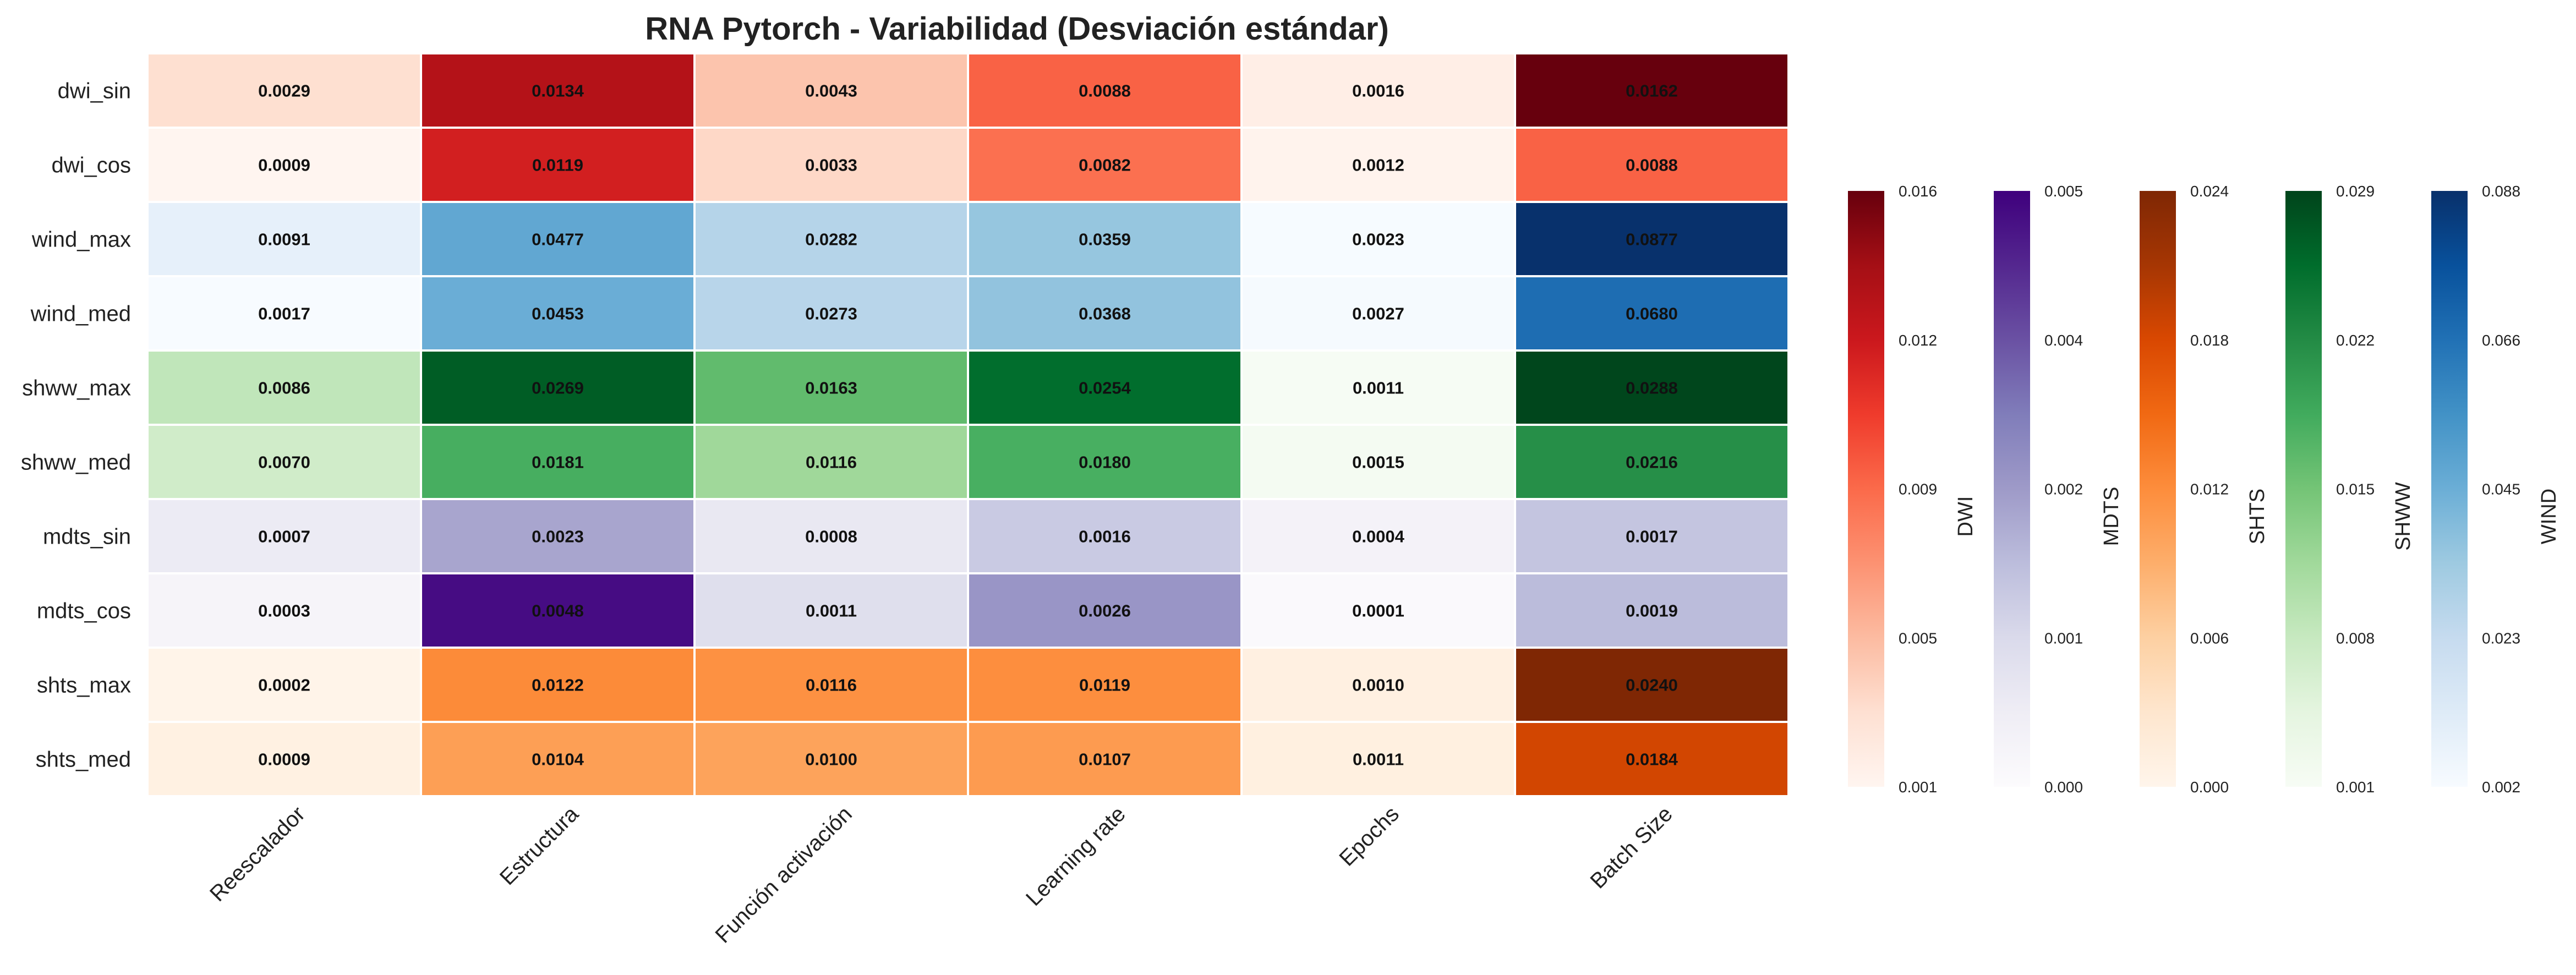 This screenshot has height=975, width=2576. I want to click on row-label: mdts_cos, so click(84, 611).